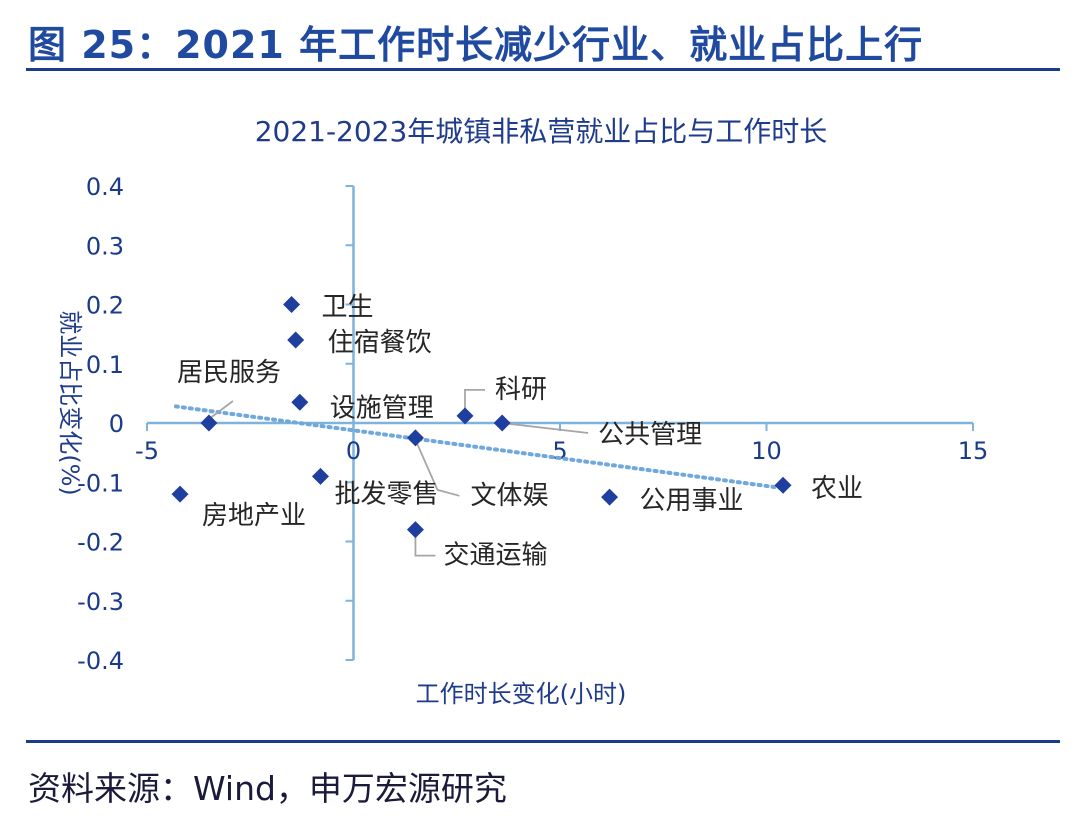 This screenshot has height=820, width=1080. Describe the element at coordinates (476, 45) in the screenshot. I see `figure-title: 图 25：2021 年工作时长减少行业、就业占比上行` at that location.